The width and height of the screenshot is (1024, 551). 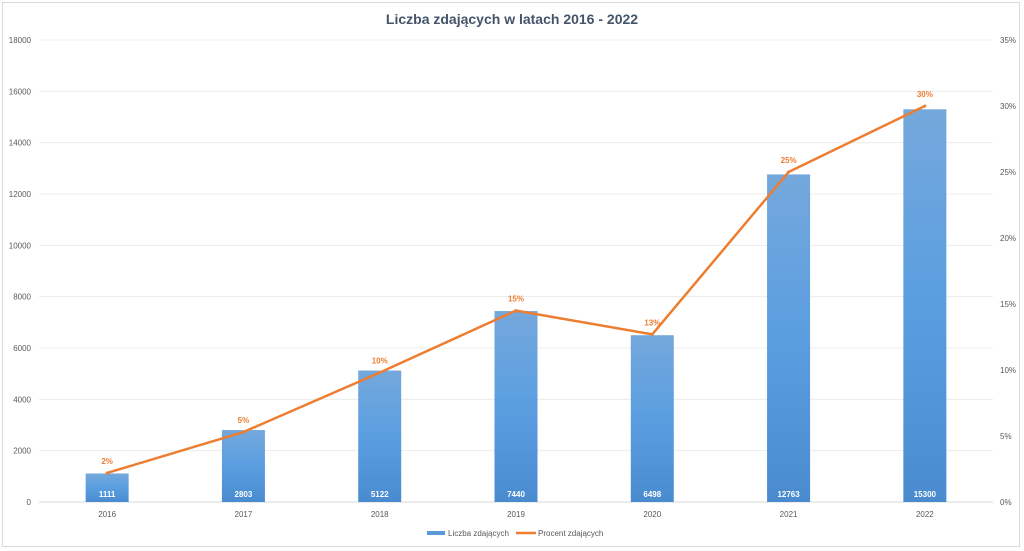 I want to click on y-left-tick-label: 18000, so click(x=20, y=40).